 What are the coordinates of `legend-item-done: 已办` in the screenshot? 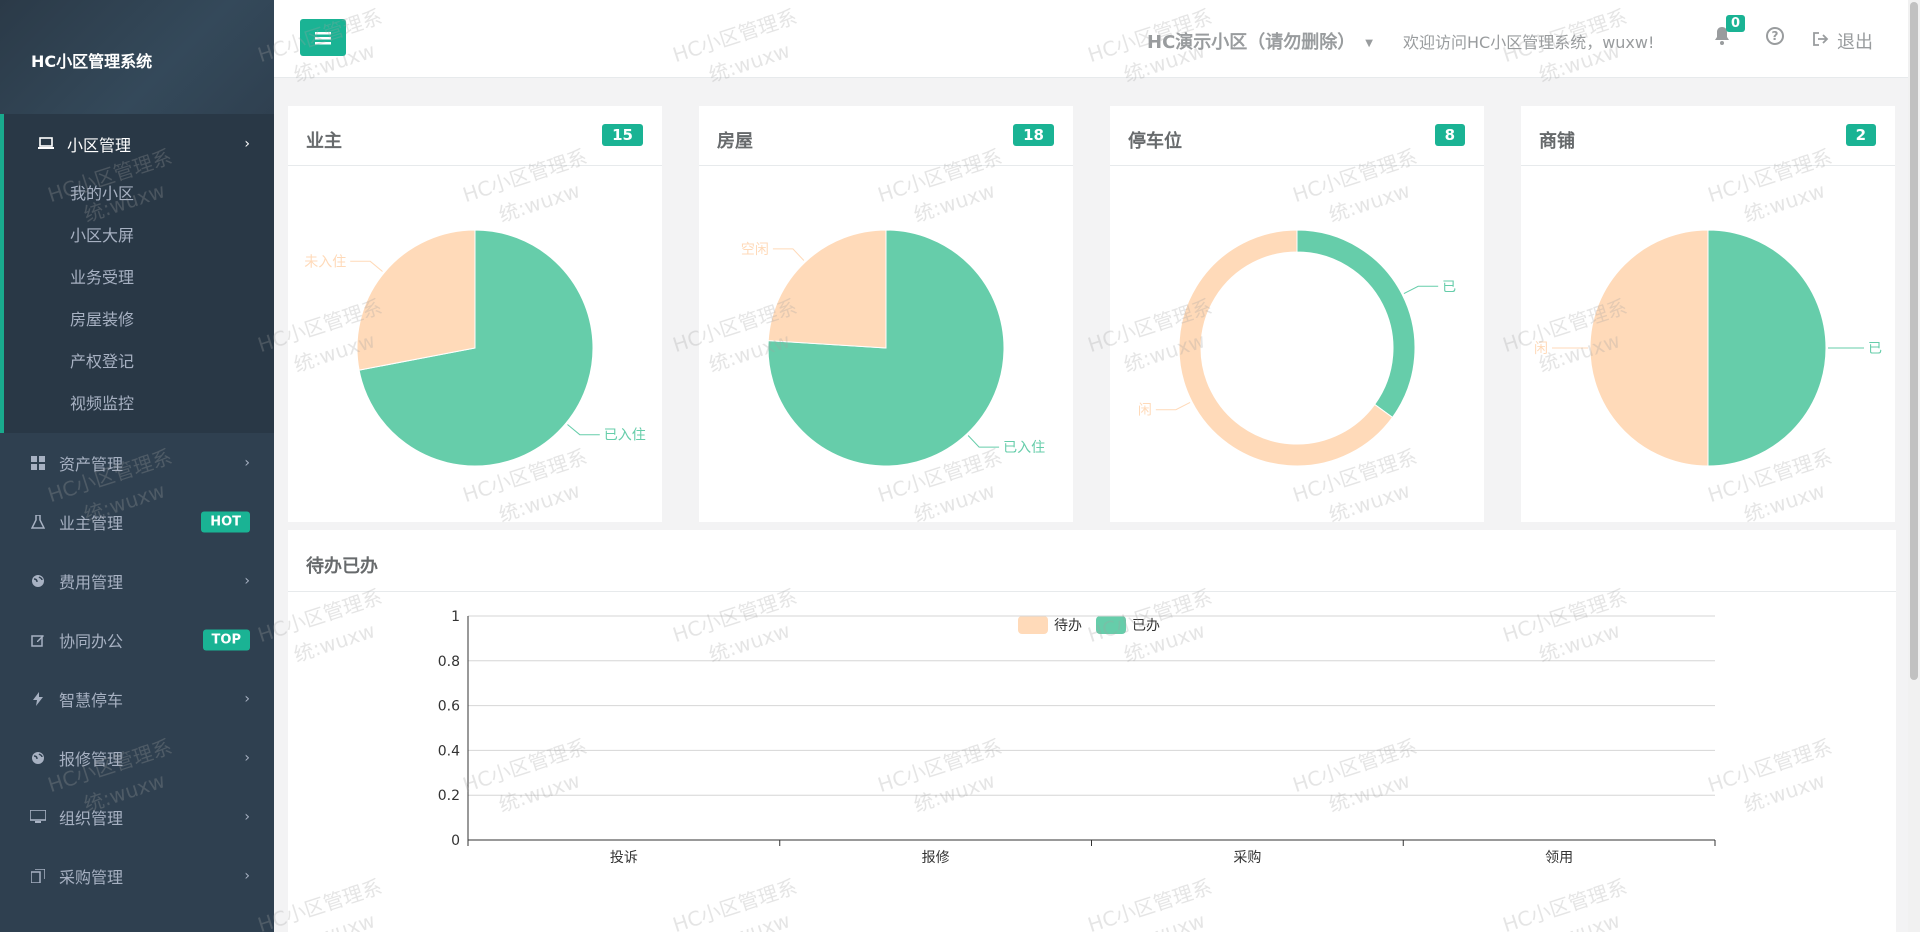 It's located at (1128, 625).